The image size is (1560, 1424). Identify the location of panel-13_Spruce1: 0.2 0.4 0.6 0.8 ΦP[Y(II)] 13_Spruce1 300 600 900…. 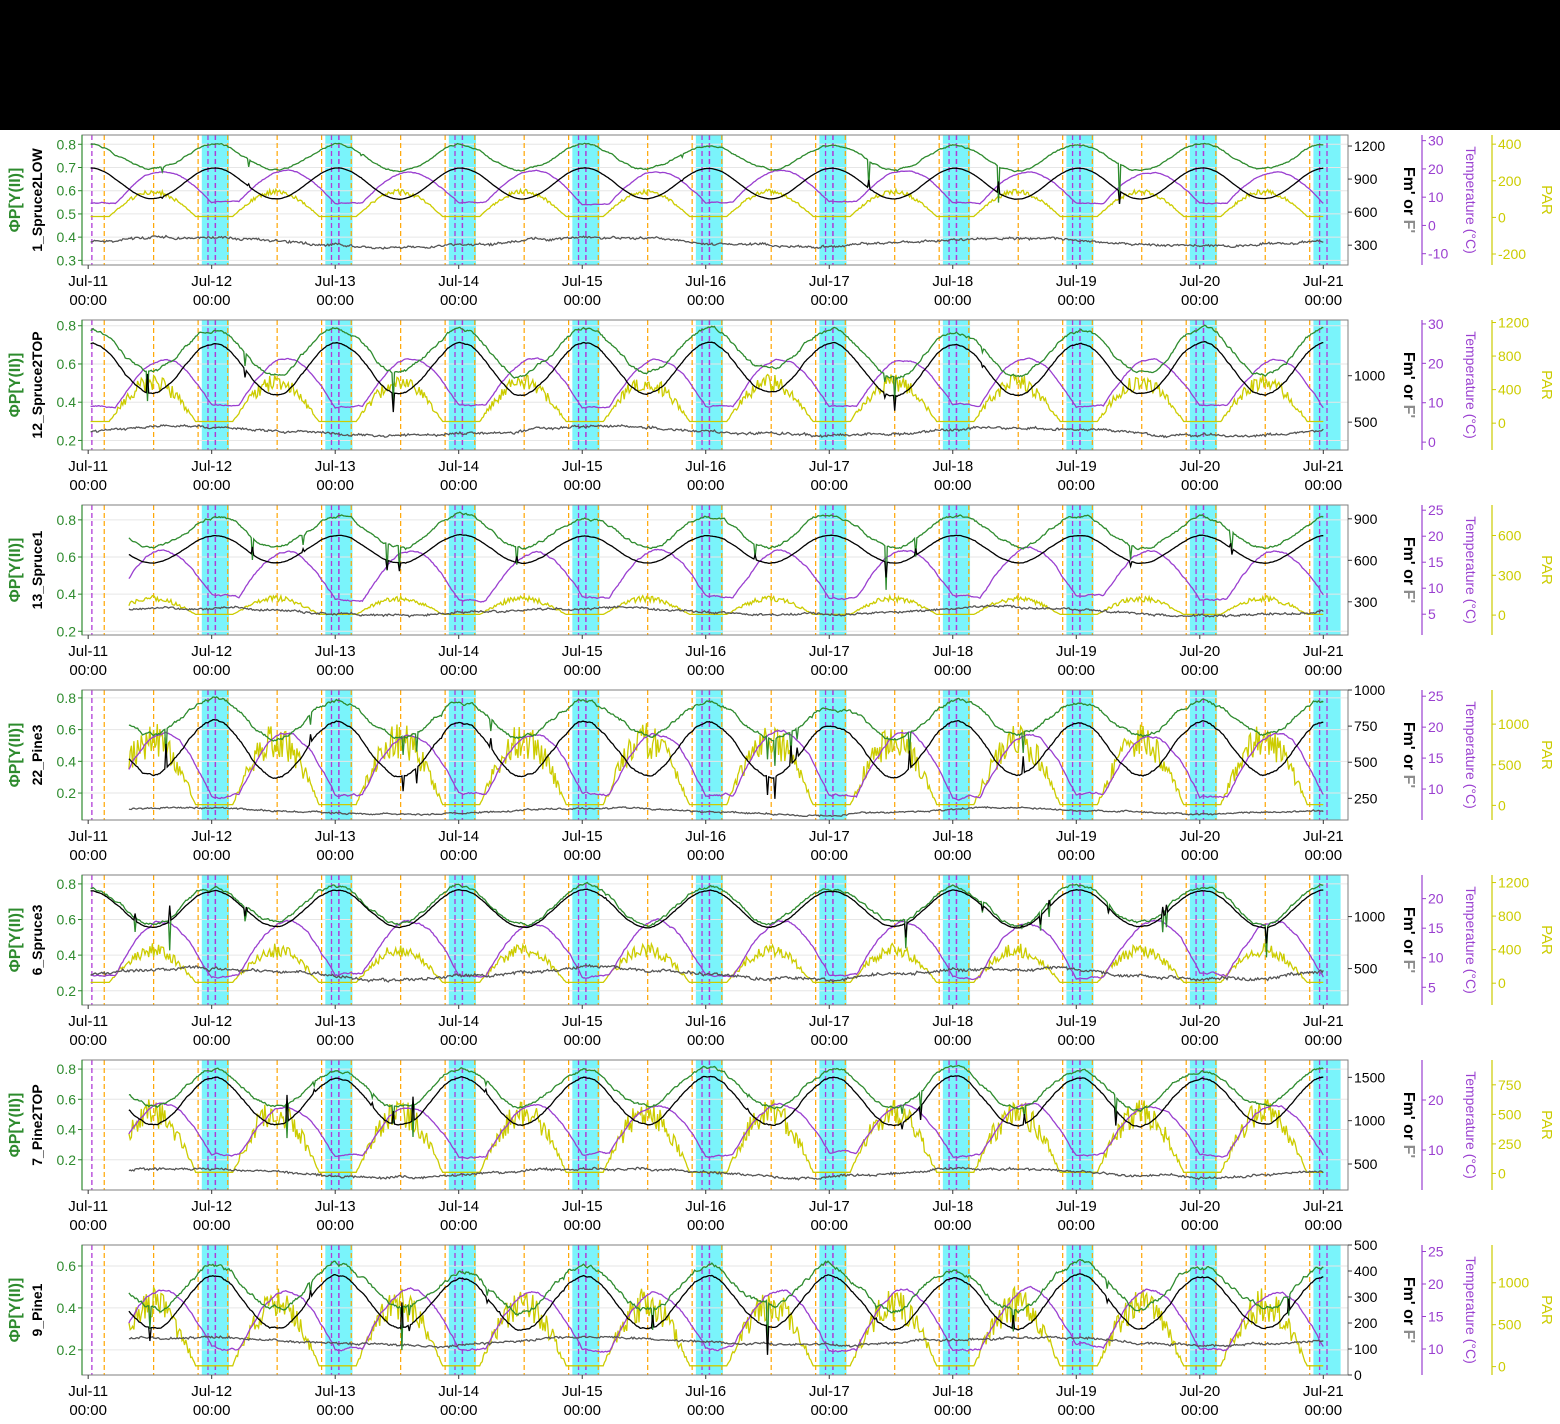
(781, 590).